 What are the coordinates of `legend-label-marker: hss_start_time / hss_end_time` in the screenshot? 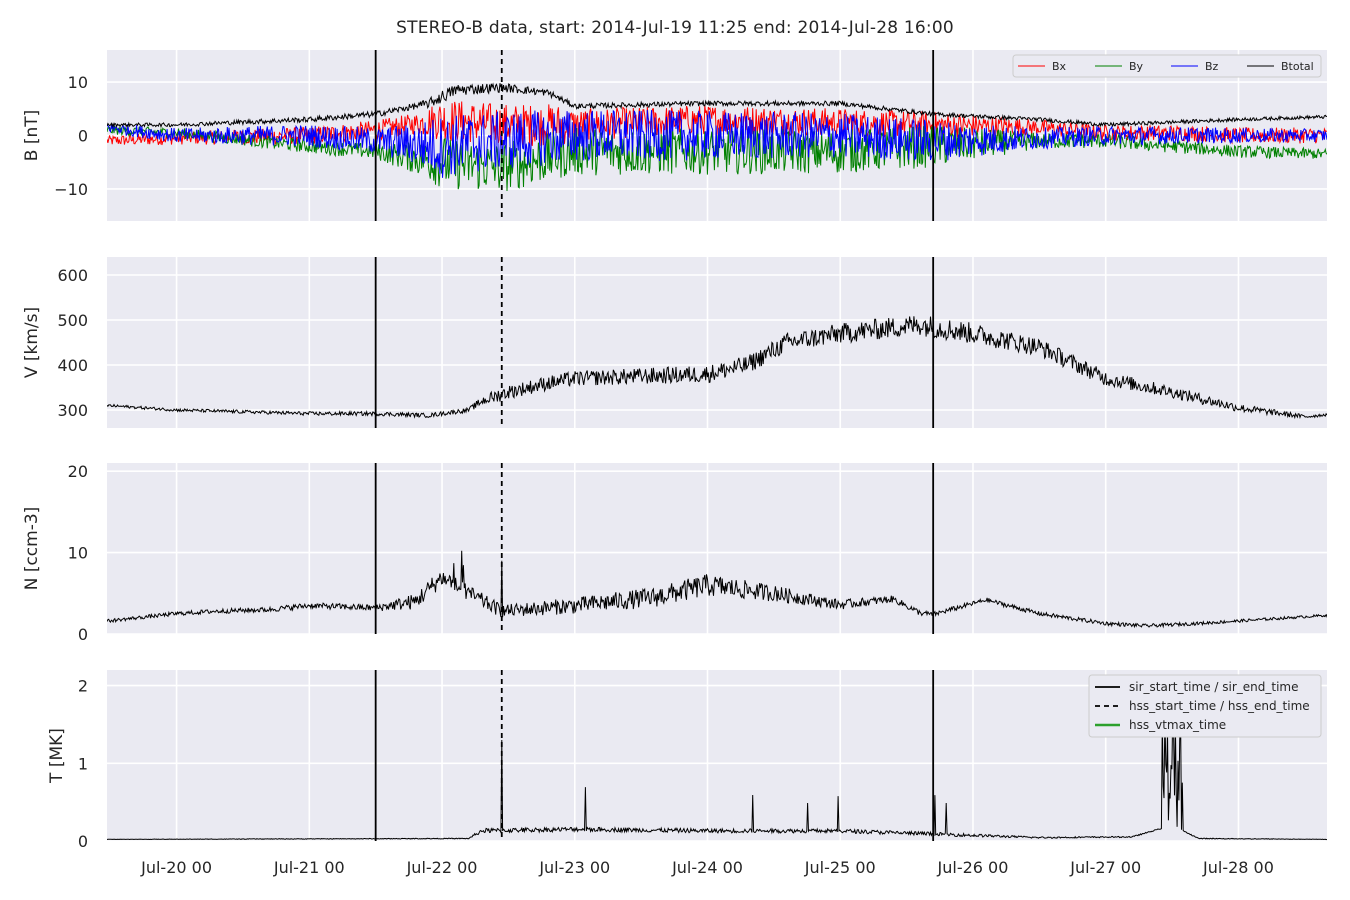 It's located at (1219, 706).